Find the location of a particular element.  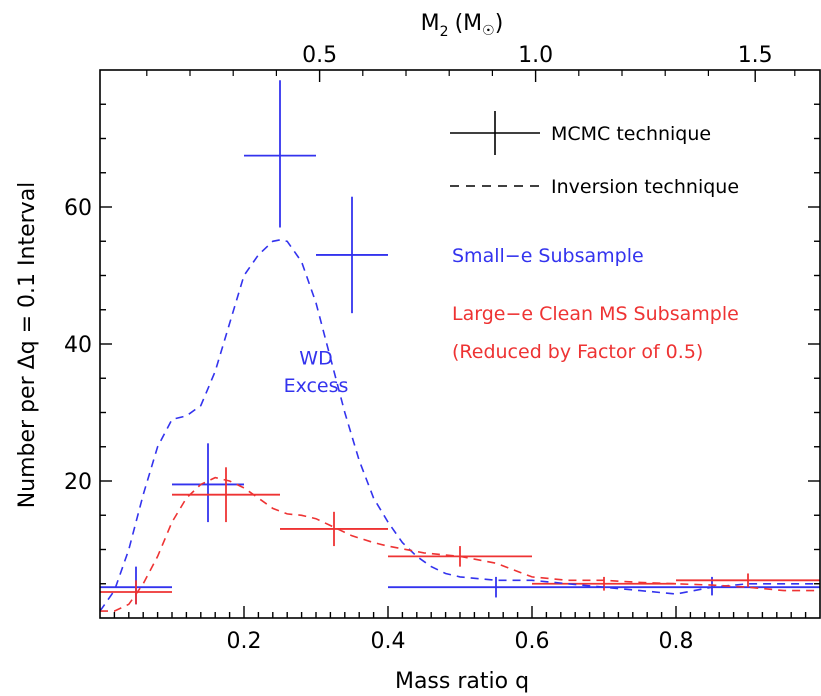

sun-symbol-icon: ☉ is located at coordinates (488, 31).